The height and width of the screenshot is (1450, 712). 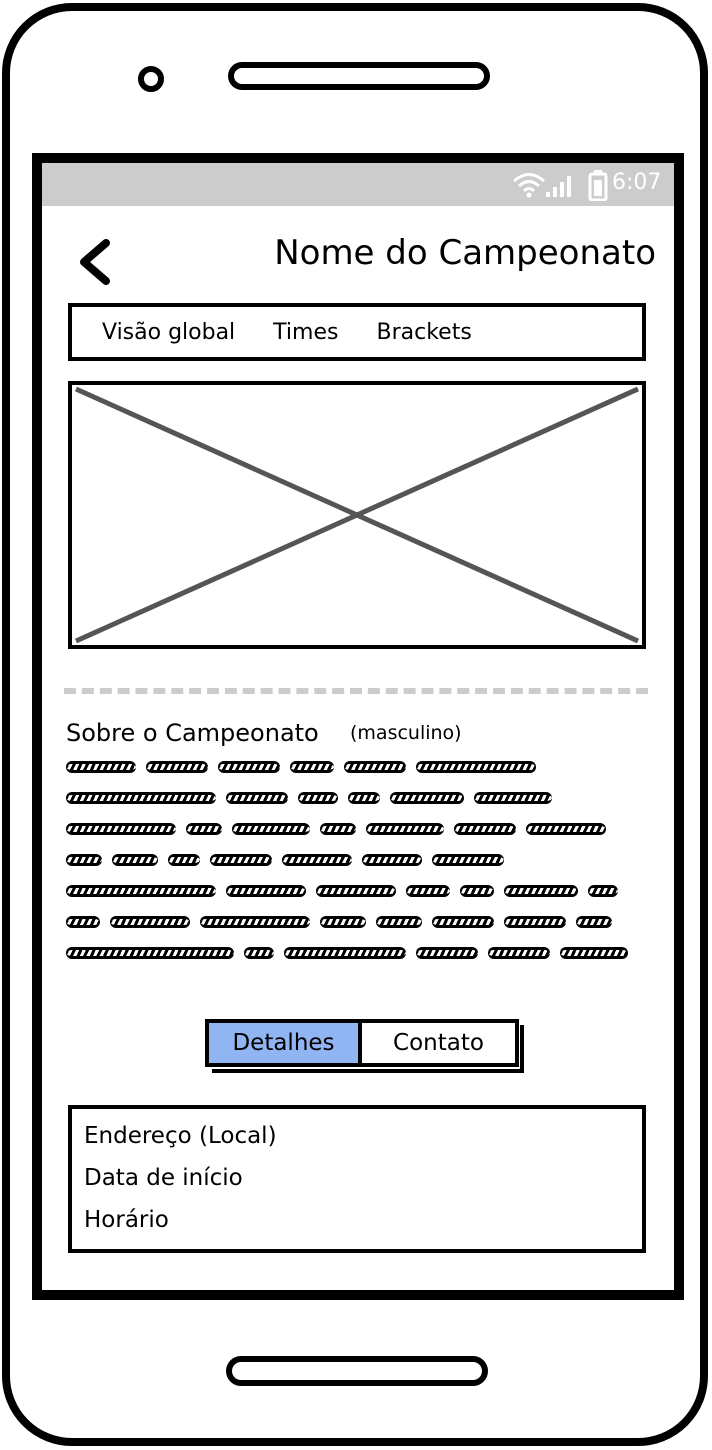 I want to click on camera-icon, so click(x=151, y=79).